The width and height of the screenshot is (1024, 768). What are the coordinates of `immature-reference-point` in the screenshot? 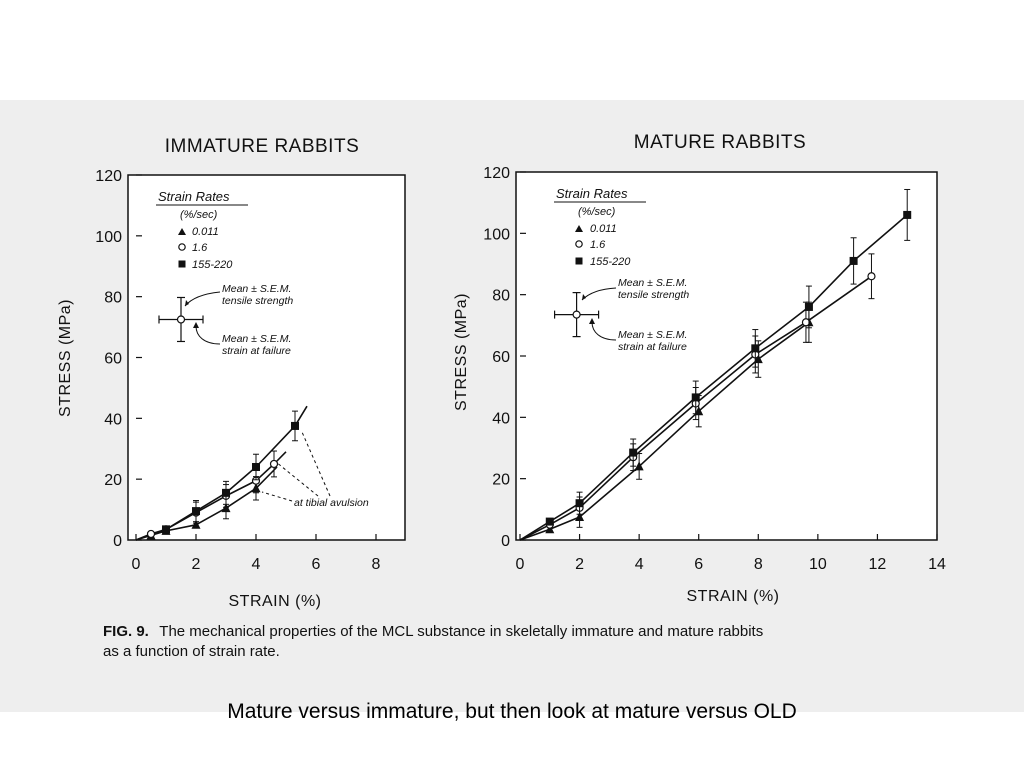 It's located at (181, 319).